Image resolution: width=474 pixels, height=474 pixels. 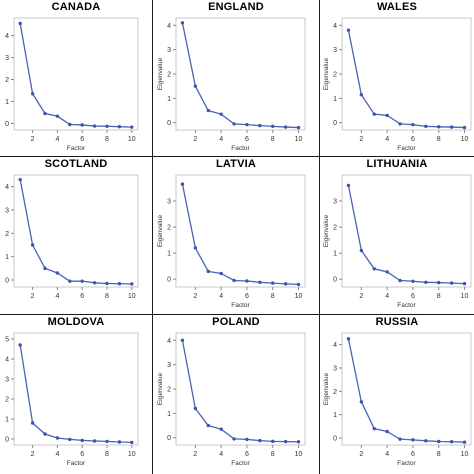 I want to click on grid-divider, so click(x=319, y=237).